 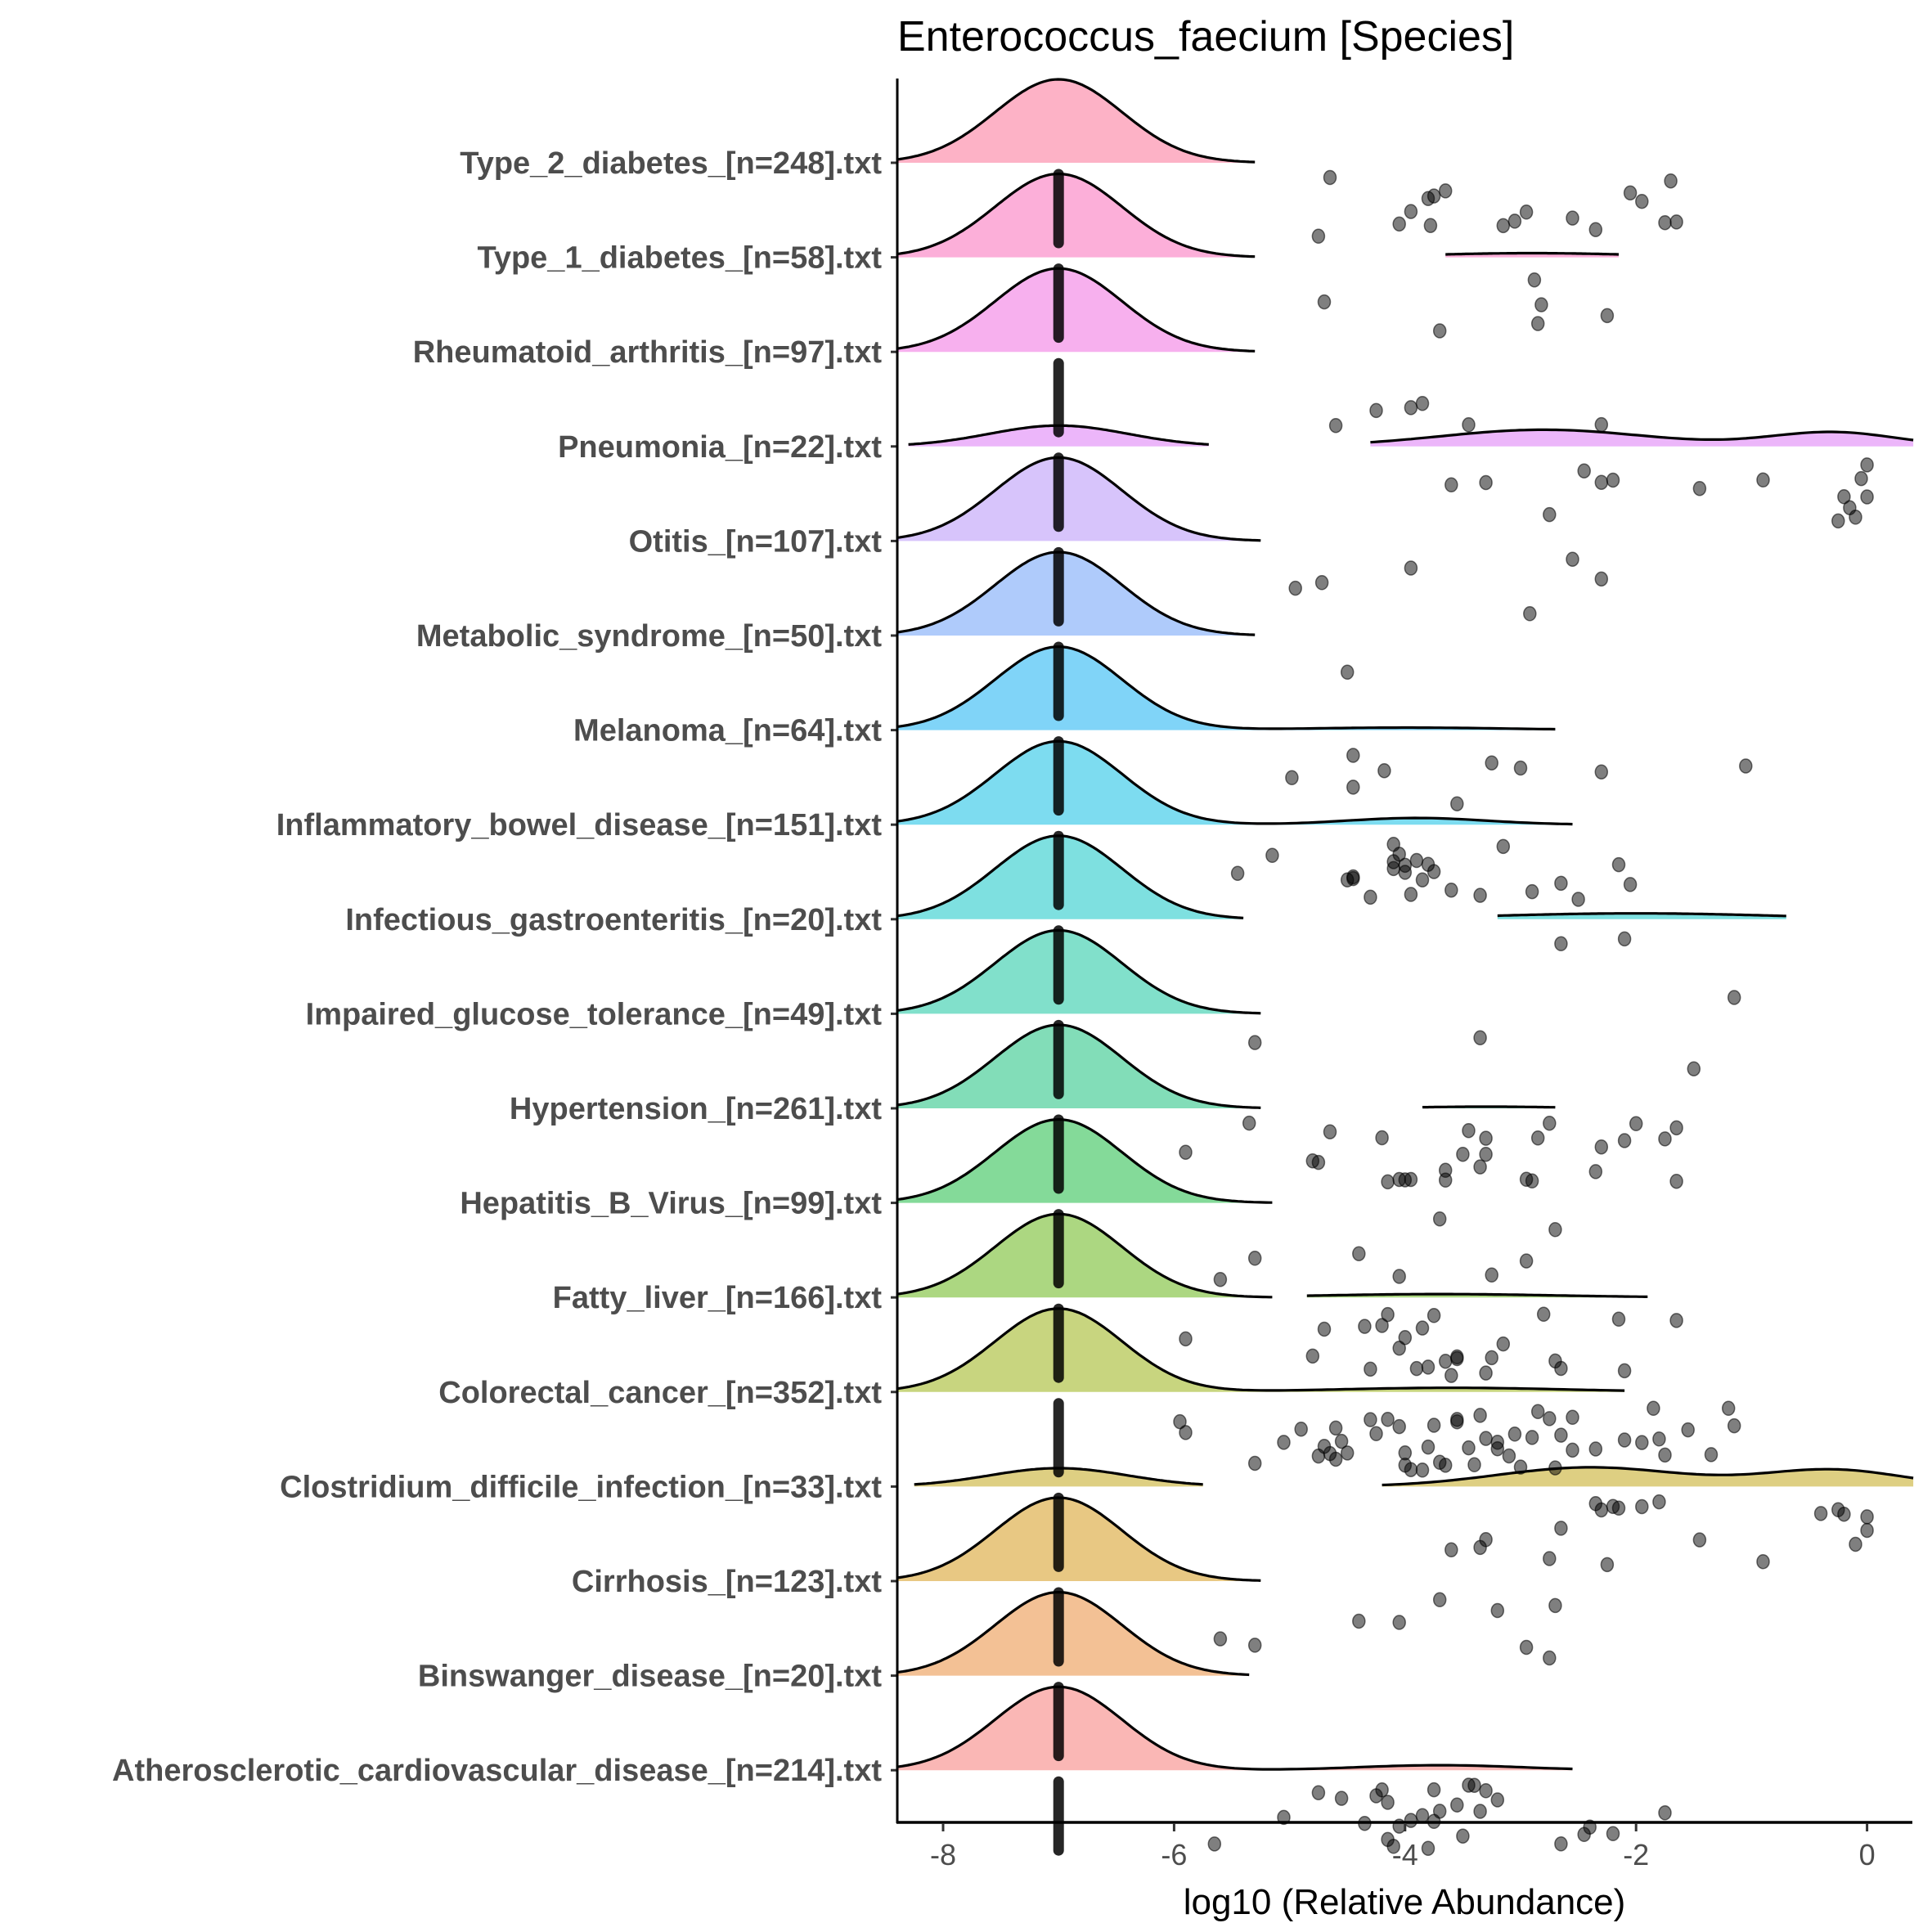 What do you see at coordinates (727, 731) in the screenshot?
I see `y-tick-label: Melanoma_[n=64].txt` at bounding box center [727, 731].